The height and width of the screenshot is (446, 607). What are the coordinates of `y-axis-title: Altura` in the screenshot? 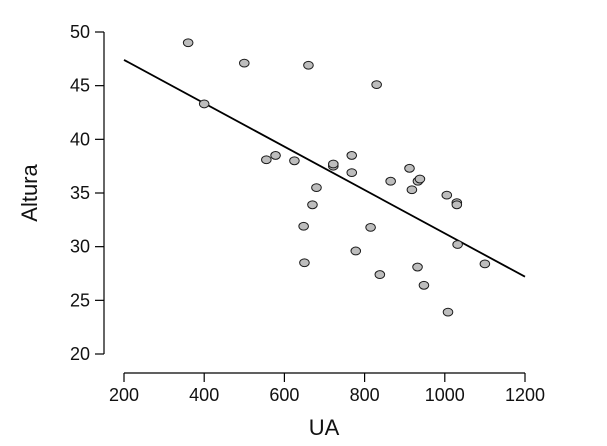 It's located at (29, 193).